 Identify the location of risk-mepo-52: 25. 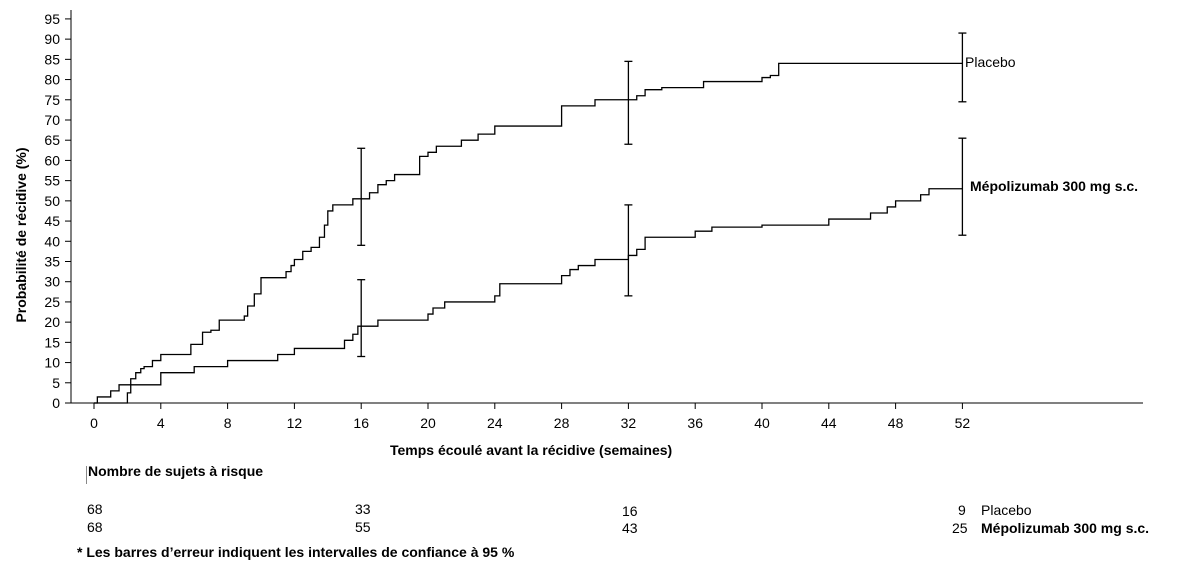
(960, 528).